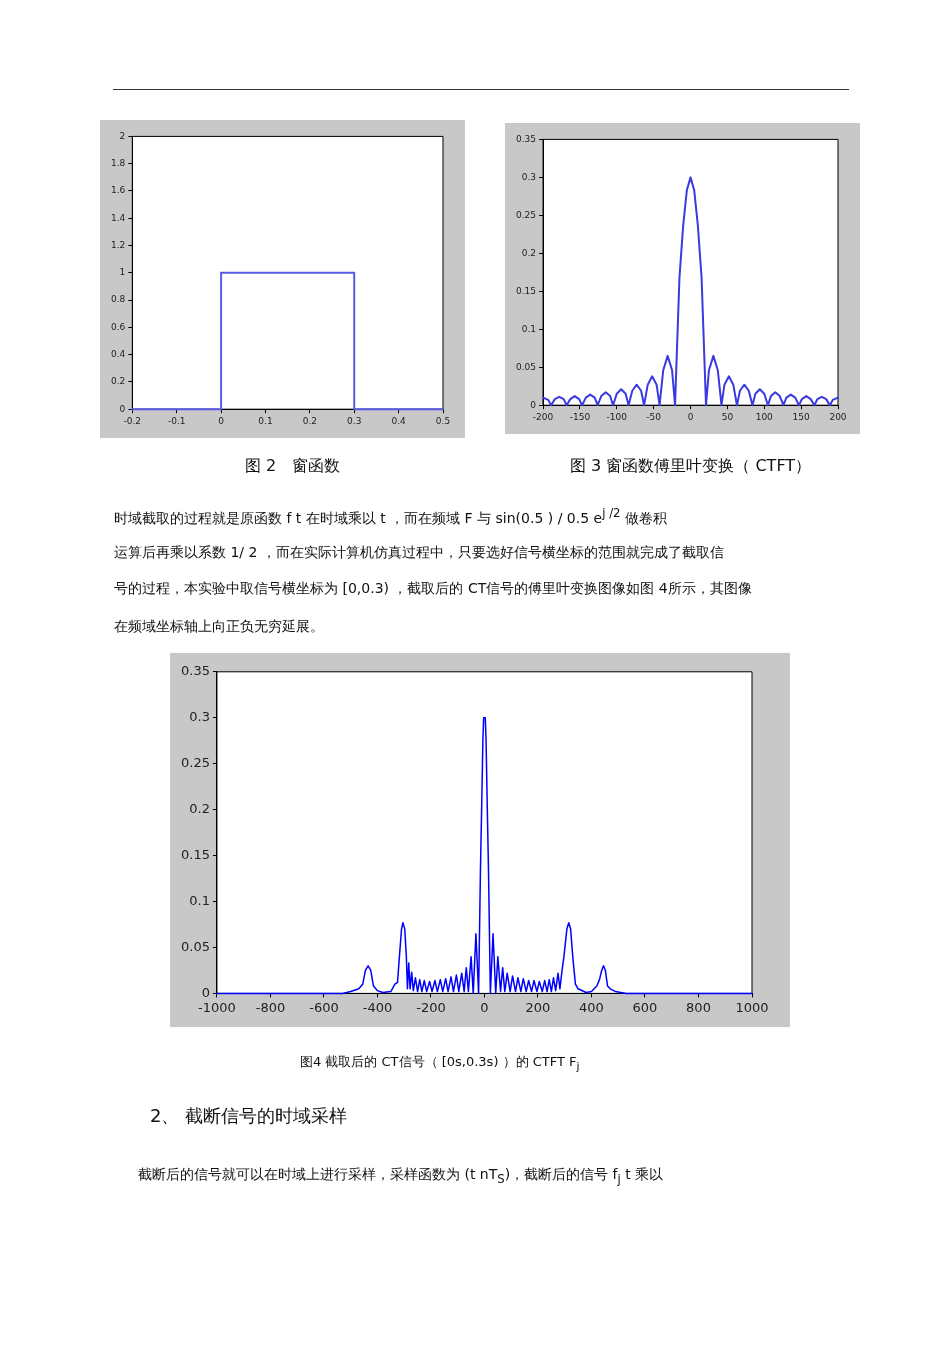 The height and width of the screenshot is (1345, 950). What do you see at coordinates (132, 420) in the screenshot?
I see `x-tick-label: -0.2` at bounding box center [132, 420].